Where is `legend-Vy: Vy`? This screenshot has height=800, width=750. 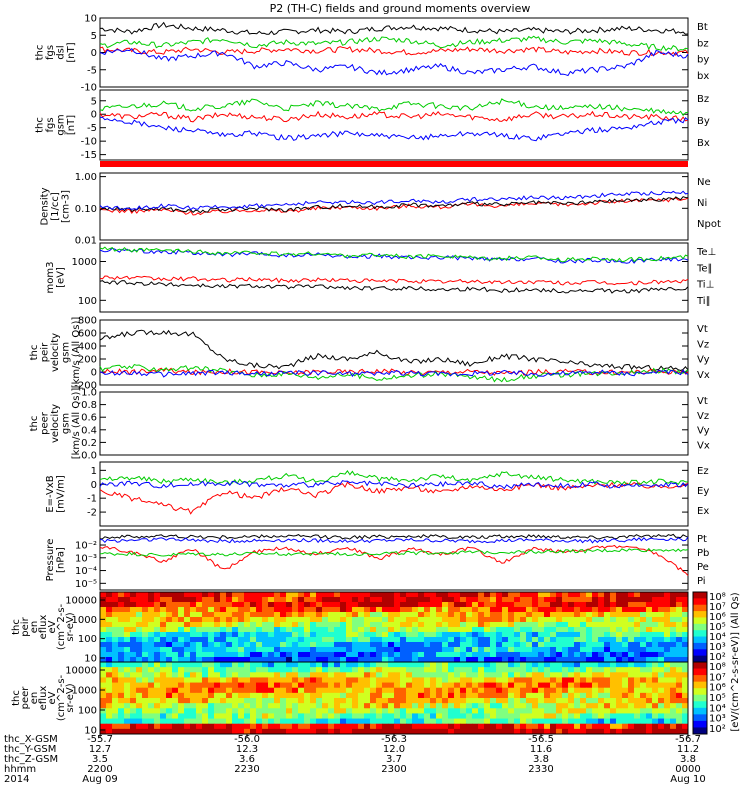 legend-Vy: Vy is located at coordinates (703, 360).